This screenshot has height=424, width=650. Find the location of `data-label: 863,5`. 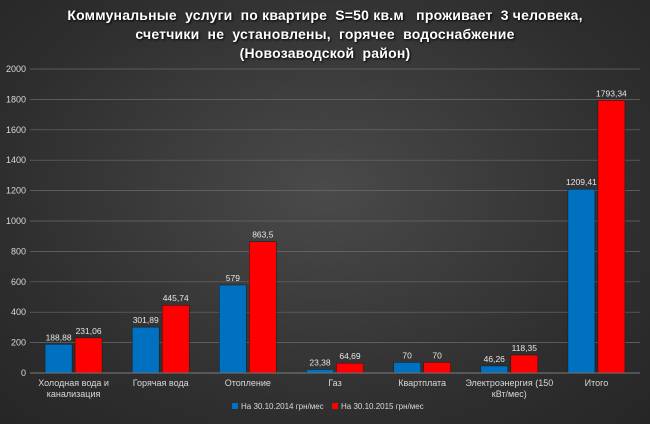

data-label: 863,5 is located at coordinates (263, 235).